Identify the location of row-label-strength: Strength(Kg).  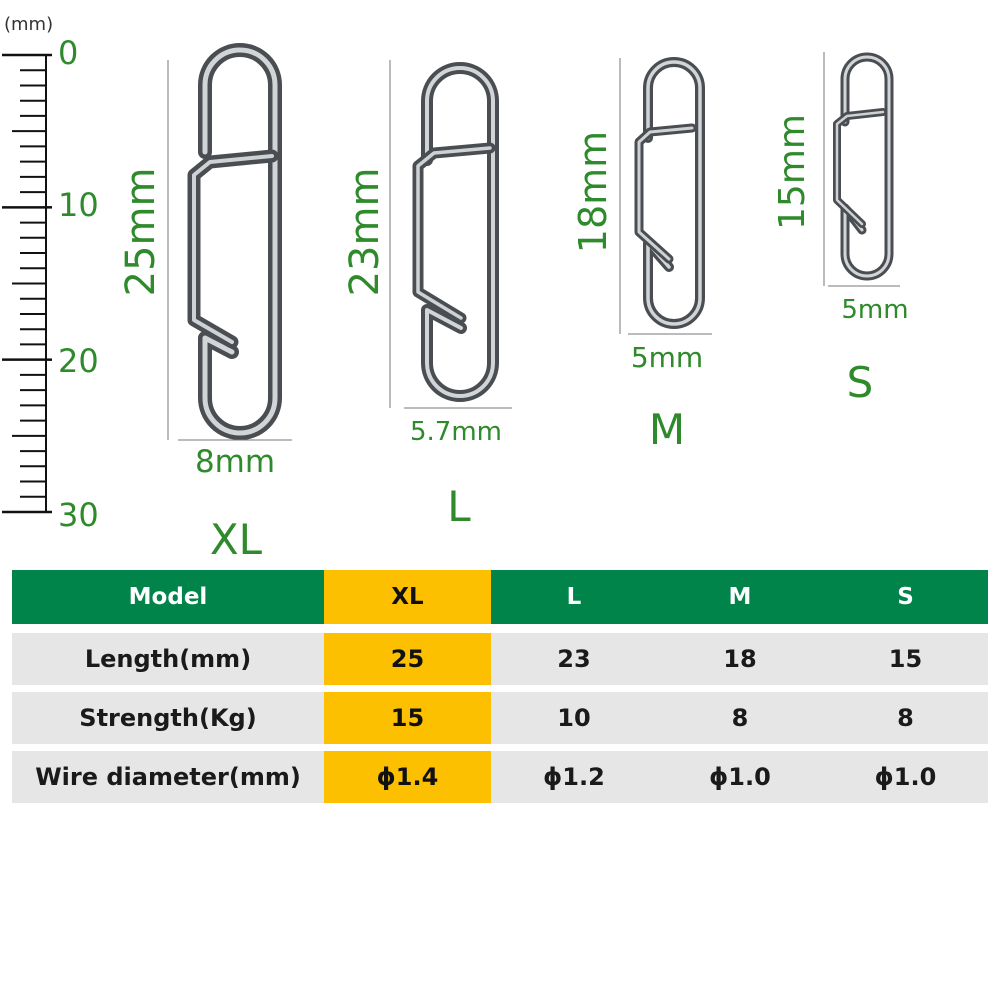
(168, 718).